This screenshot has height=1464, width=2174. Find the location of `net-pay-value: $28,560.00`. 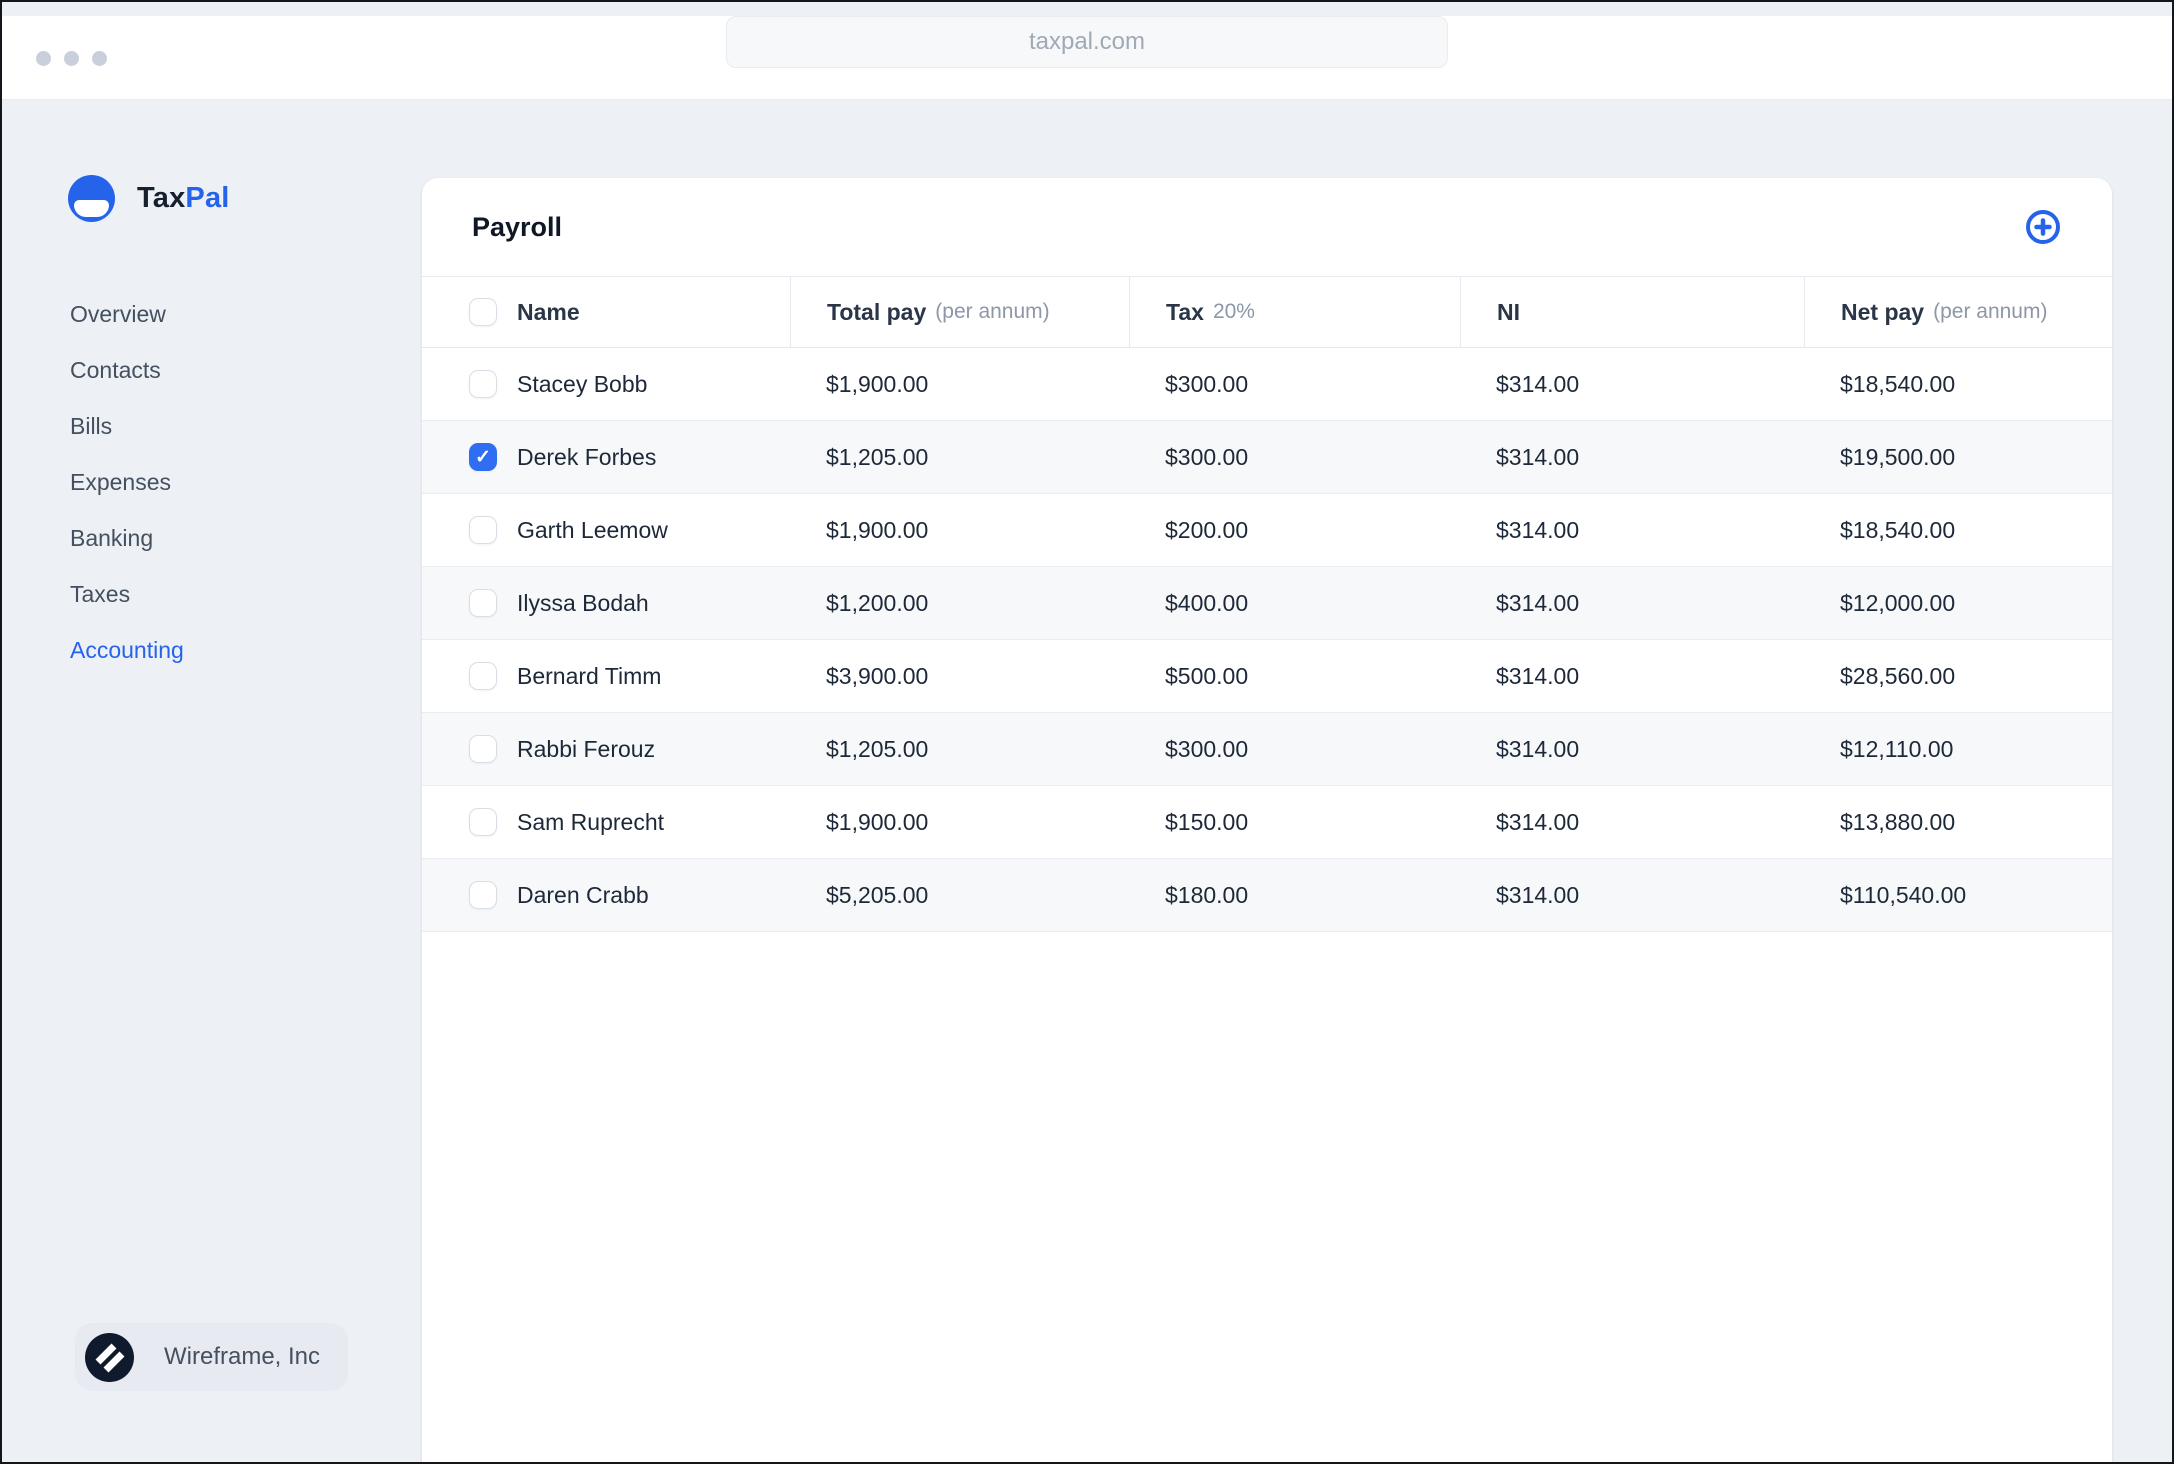

net-pay-value: $28,560.00 is located at coordinates (1898, 675).